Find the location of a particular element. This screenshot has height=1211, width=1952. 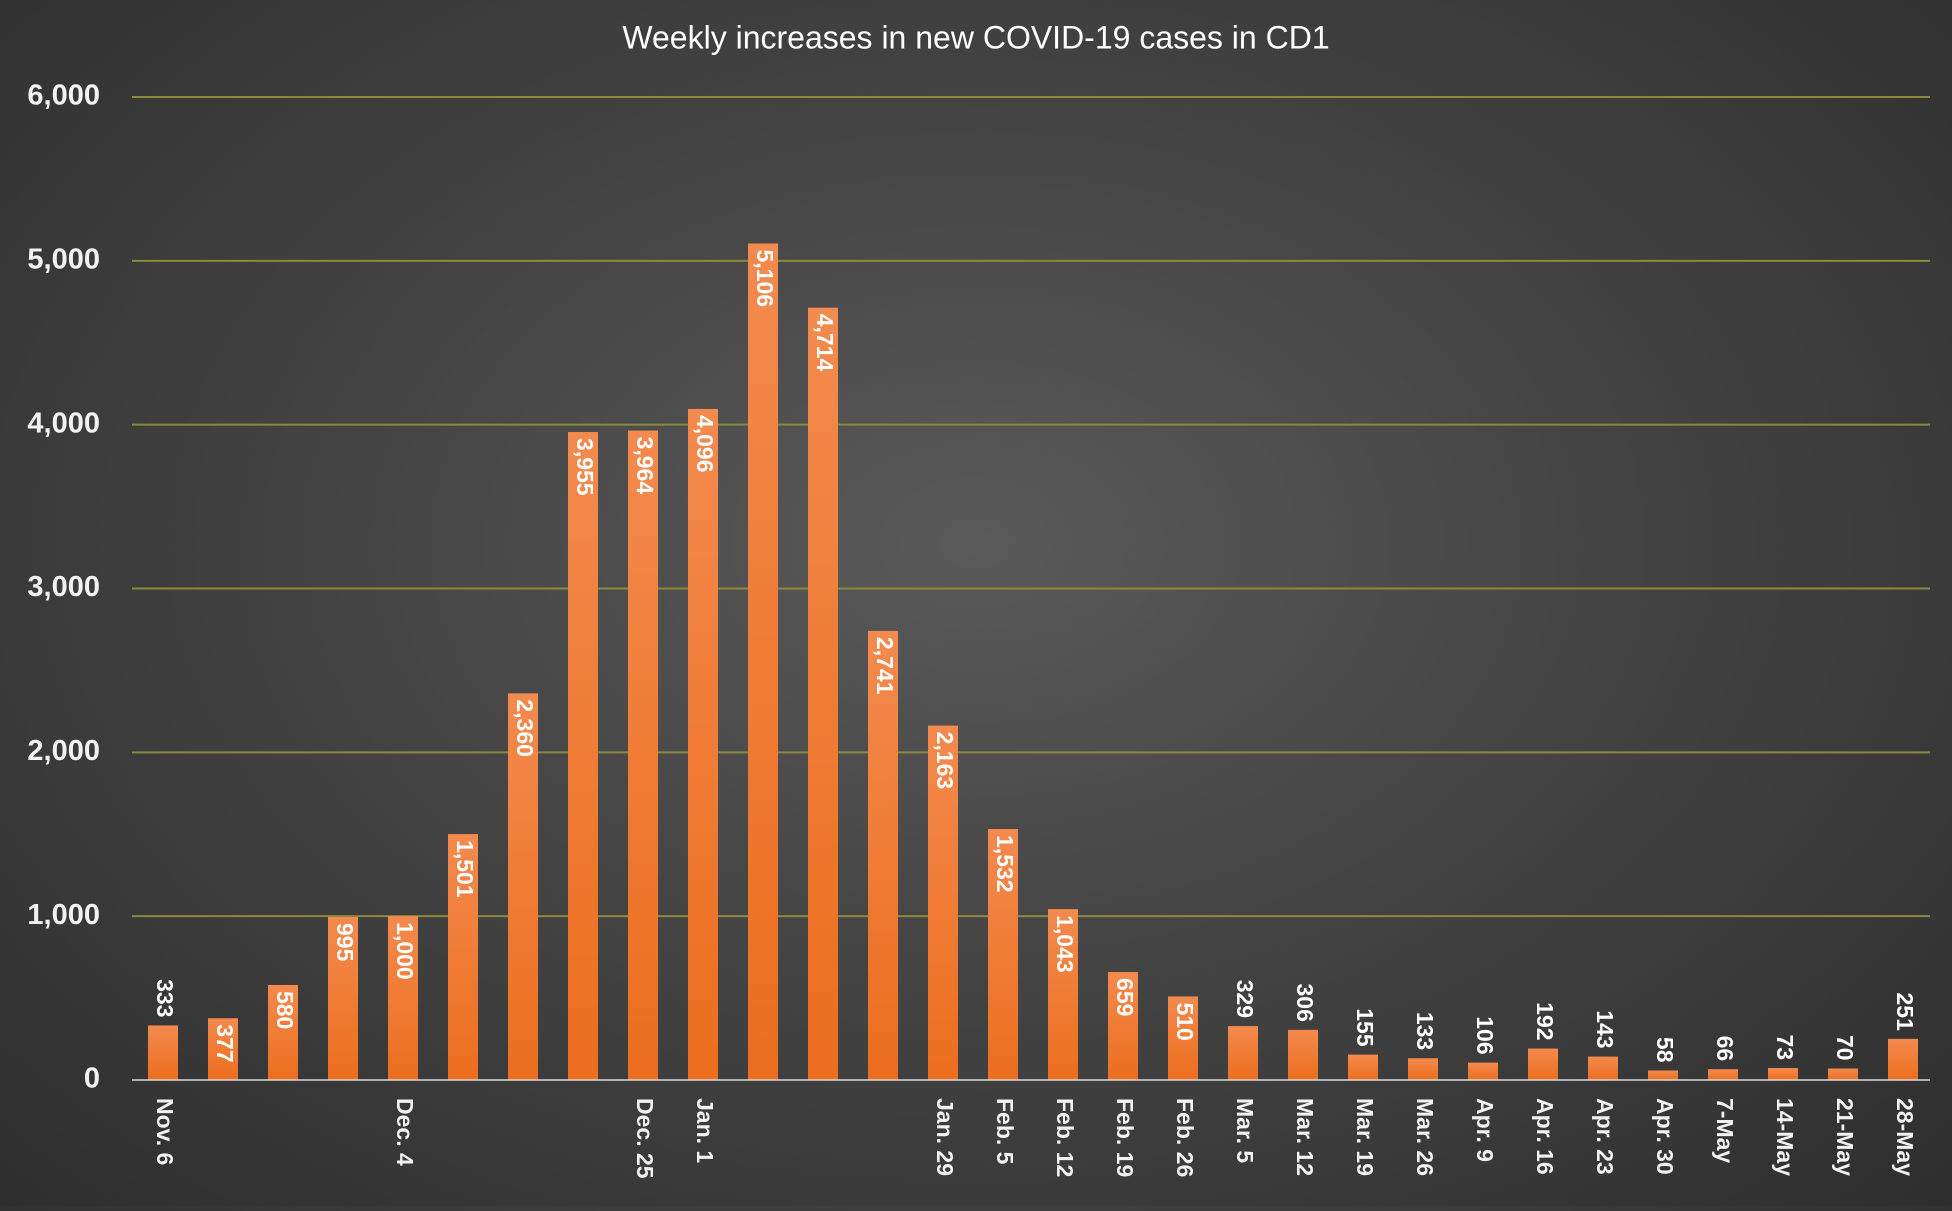

x-tick-label: Feb. 12 is located at coordinates (1065, 1137).